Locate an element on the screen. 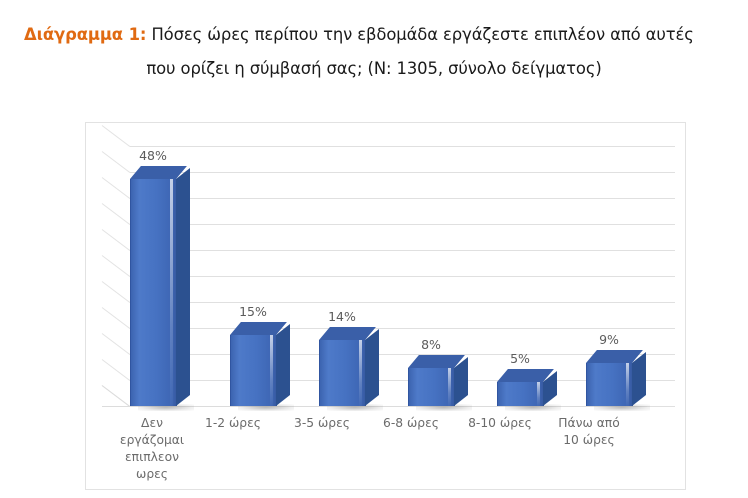 The height and width of the screenshot is (498, 748). category-label-line: 1-2 ώρες is located at coordinates (233, 423).